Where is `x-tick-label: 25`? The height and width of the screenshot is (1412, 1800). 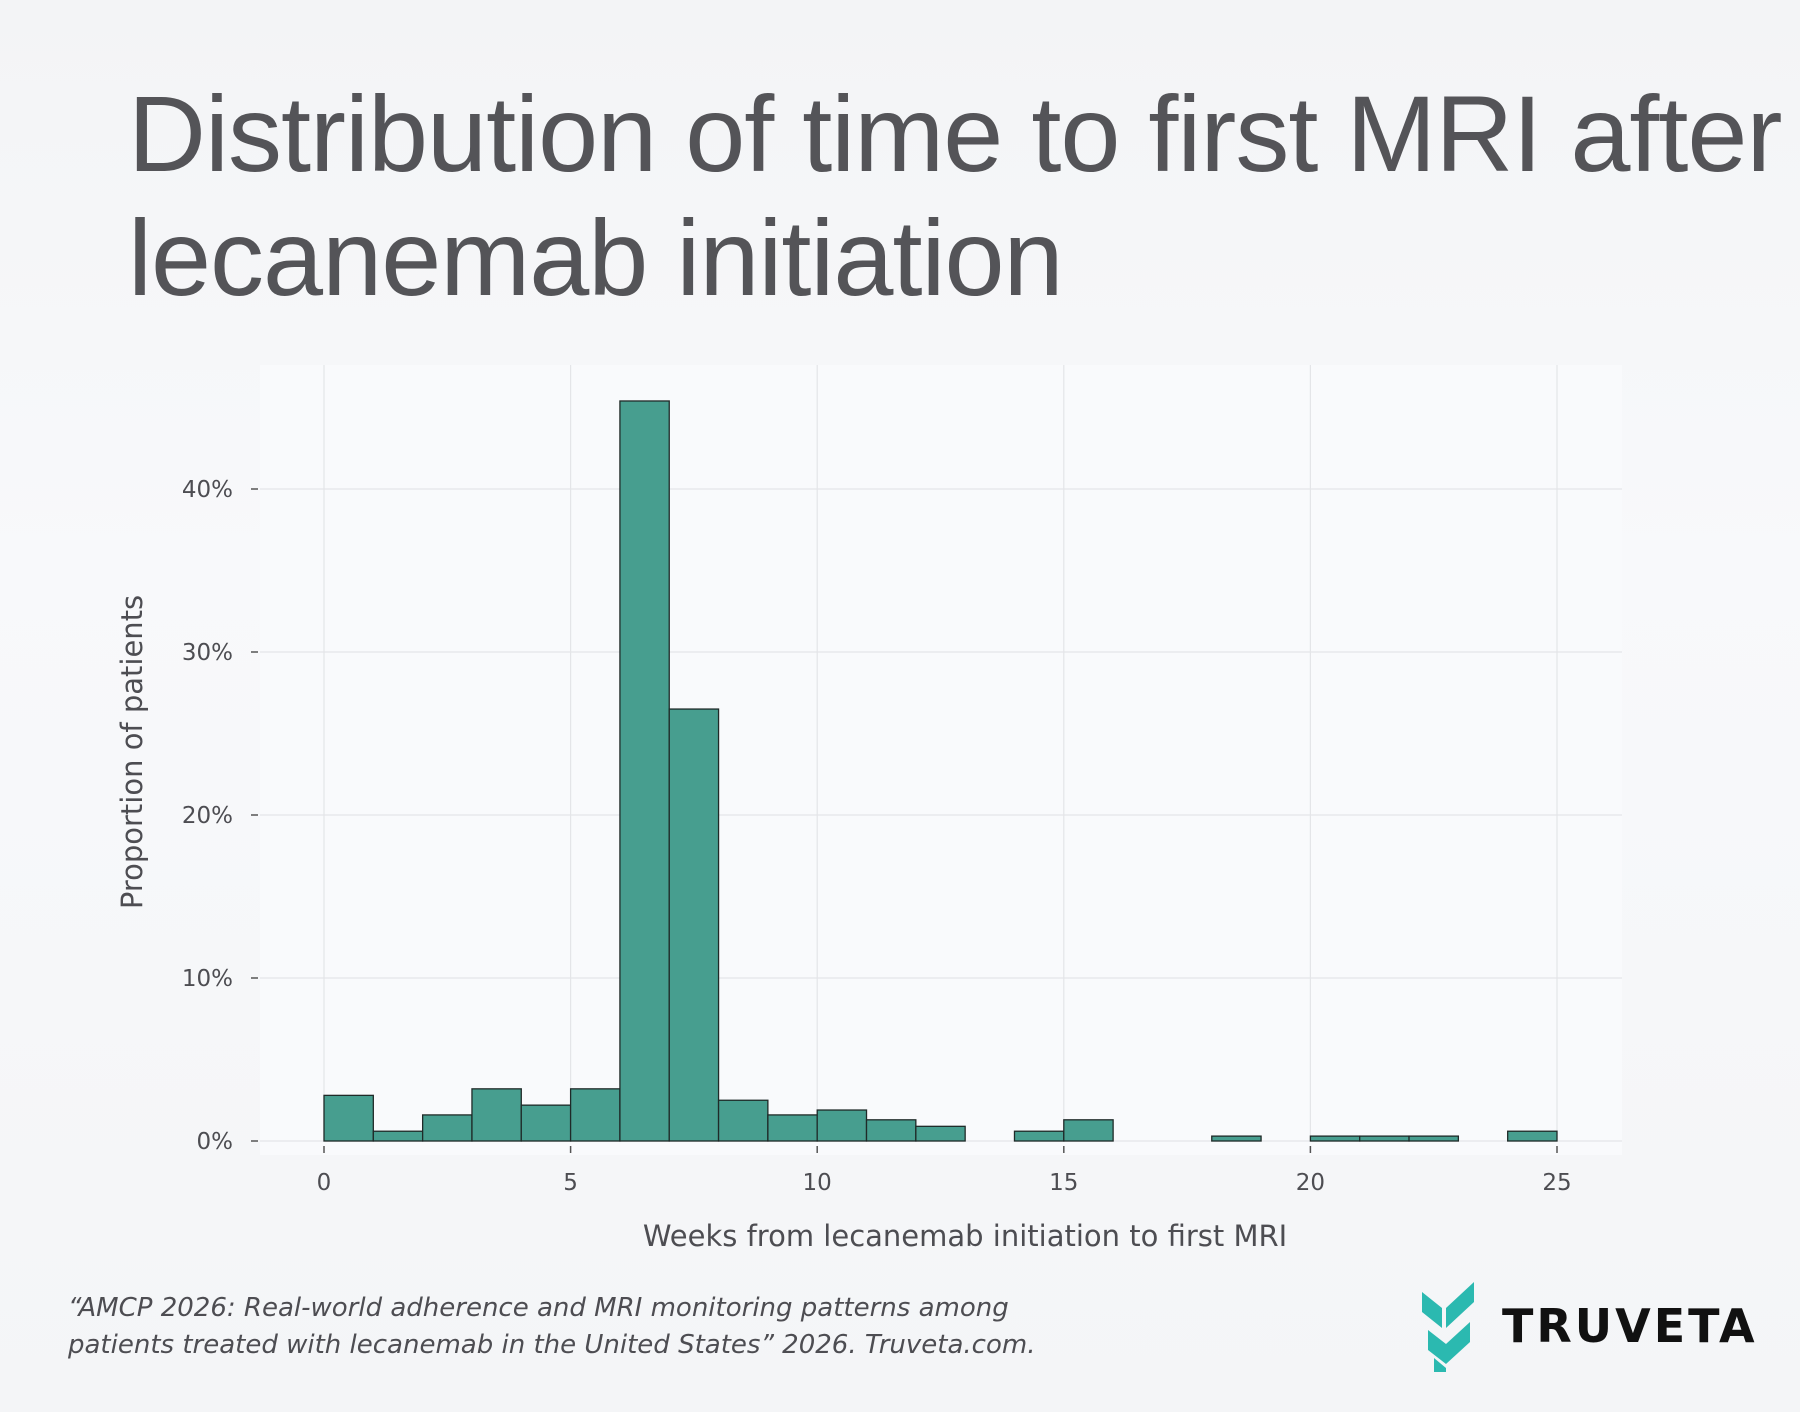
x-tick-label: 25 is located at coordinates (1556, 1183).